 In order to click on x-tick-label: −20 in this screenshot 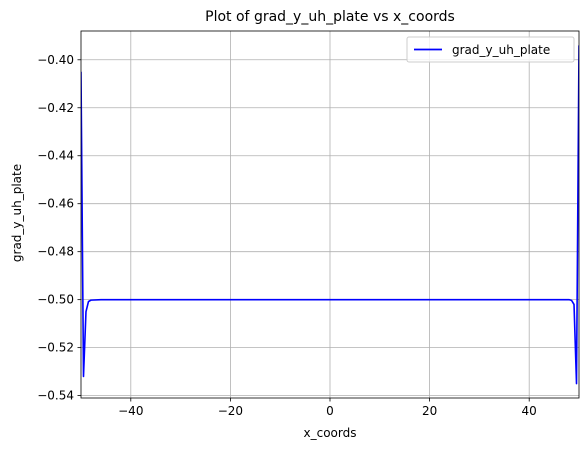, I will do `click(230, 411)`.